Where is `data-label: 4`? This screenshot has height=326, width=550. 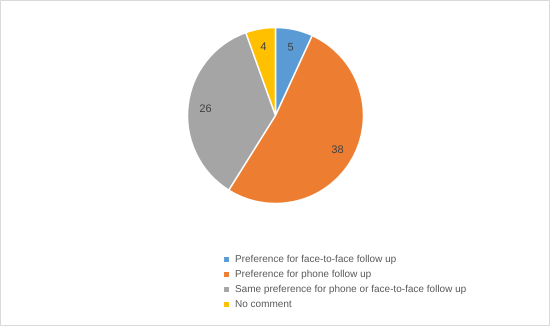 data-label: 4 is located at coordinates (263, 47).